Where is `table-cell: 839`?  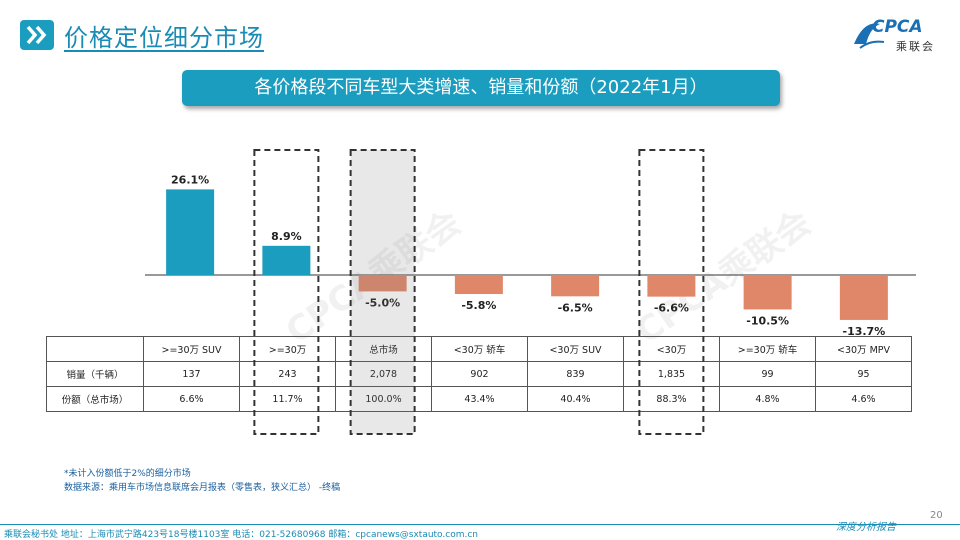 table-cell: 839 is located at coordinates (575, 374).